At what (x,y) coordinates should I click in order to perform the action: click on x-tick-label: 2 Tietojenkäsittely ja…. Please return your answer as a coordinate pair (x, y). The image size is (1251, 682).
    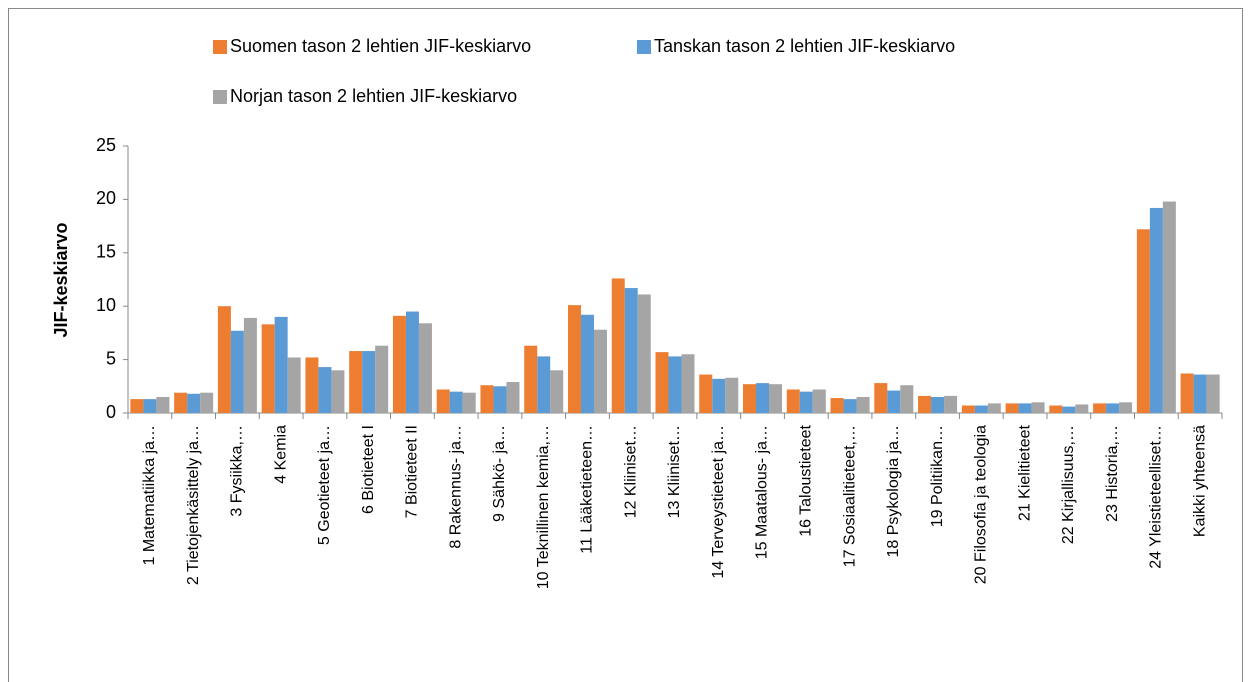
    Looking at the image, I should click on (193, 505).